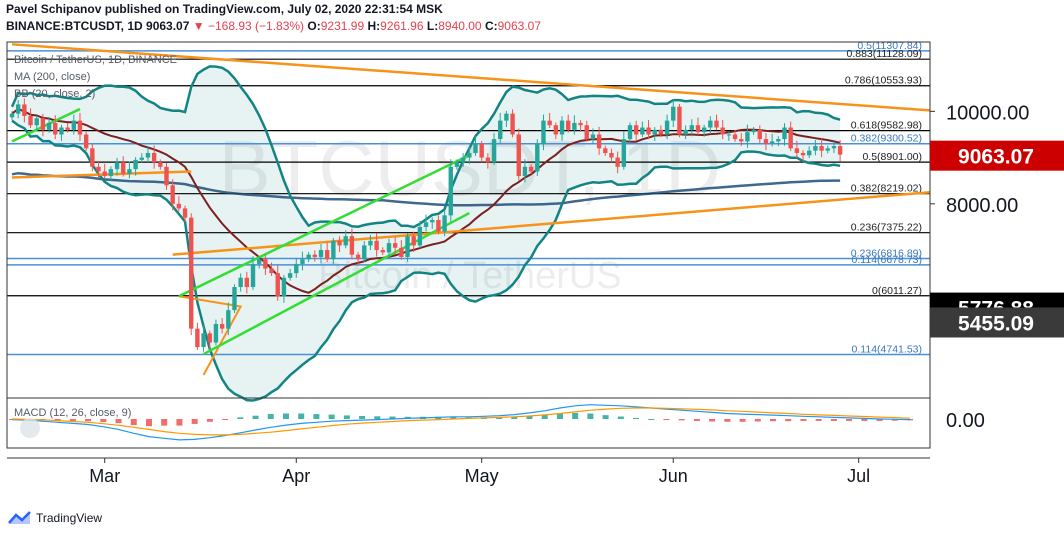 Image resolution: width=1064 pixels, height=537 pixels. What do you see at coordinates (342, 26) in the screenshot?
I see `open-value: 9231.99` at bounding box center [342, 26].